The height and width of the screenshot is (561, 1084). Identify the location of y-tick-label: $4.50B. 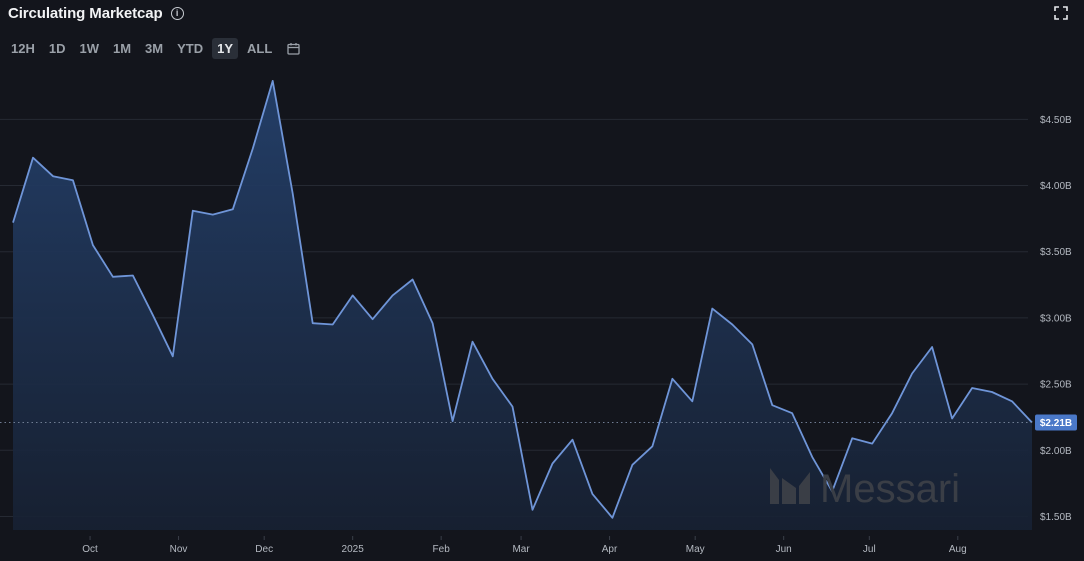
(1056, 120).